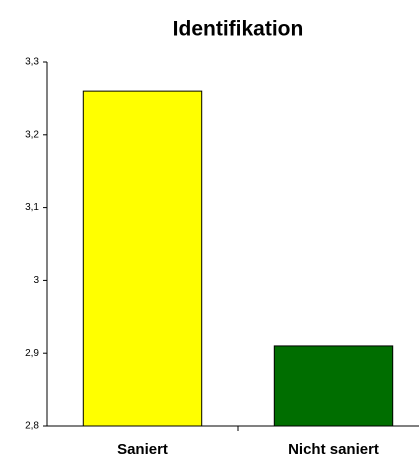 Image resolution: width=419 pixels, height=469 pixels. I want to click on y-tick-label: 2,9, so click(32, 353).